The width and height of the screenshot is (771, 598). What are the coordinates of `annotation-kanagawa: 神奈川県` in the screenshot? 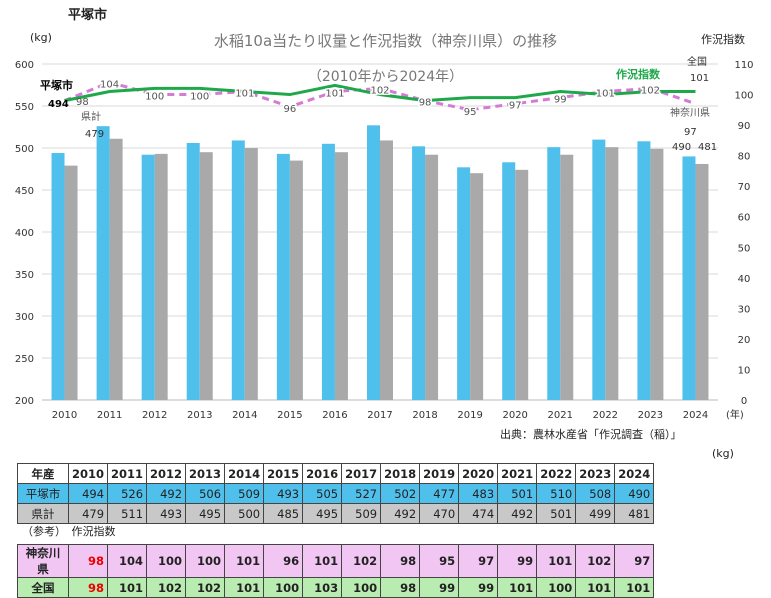 It's located at (690, 112).